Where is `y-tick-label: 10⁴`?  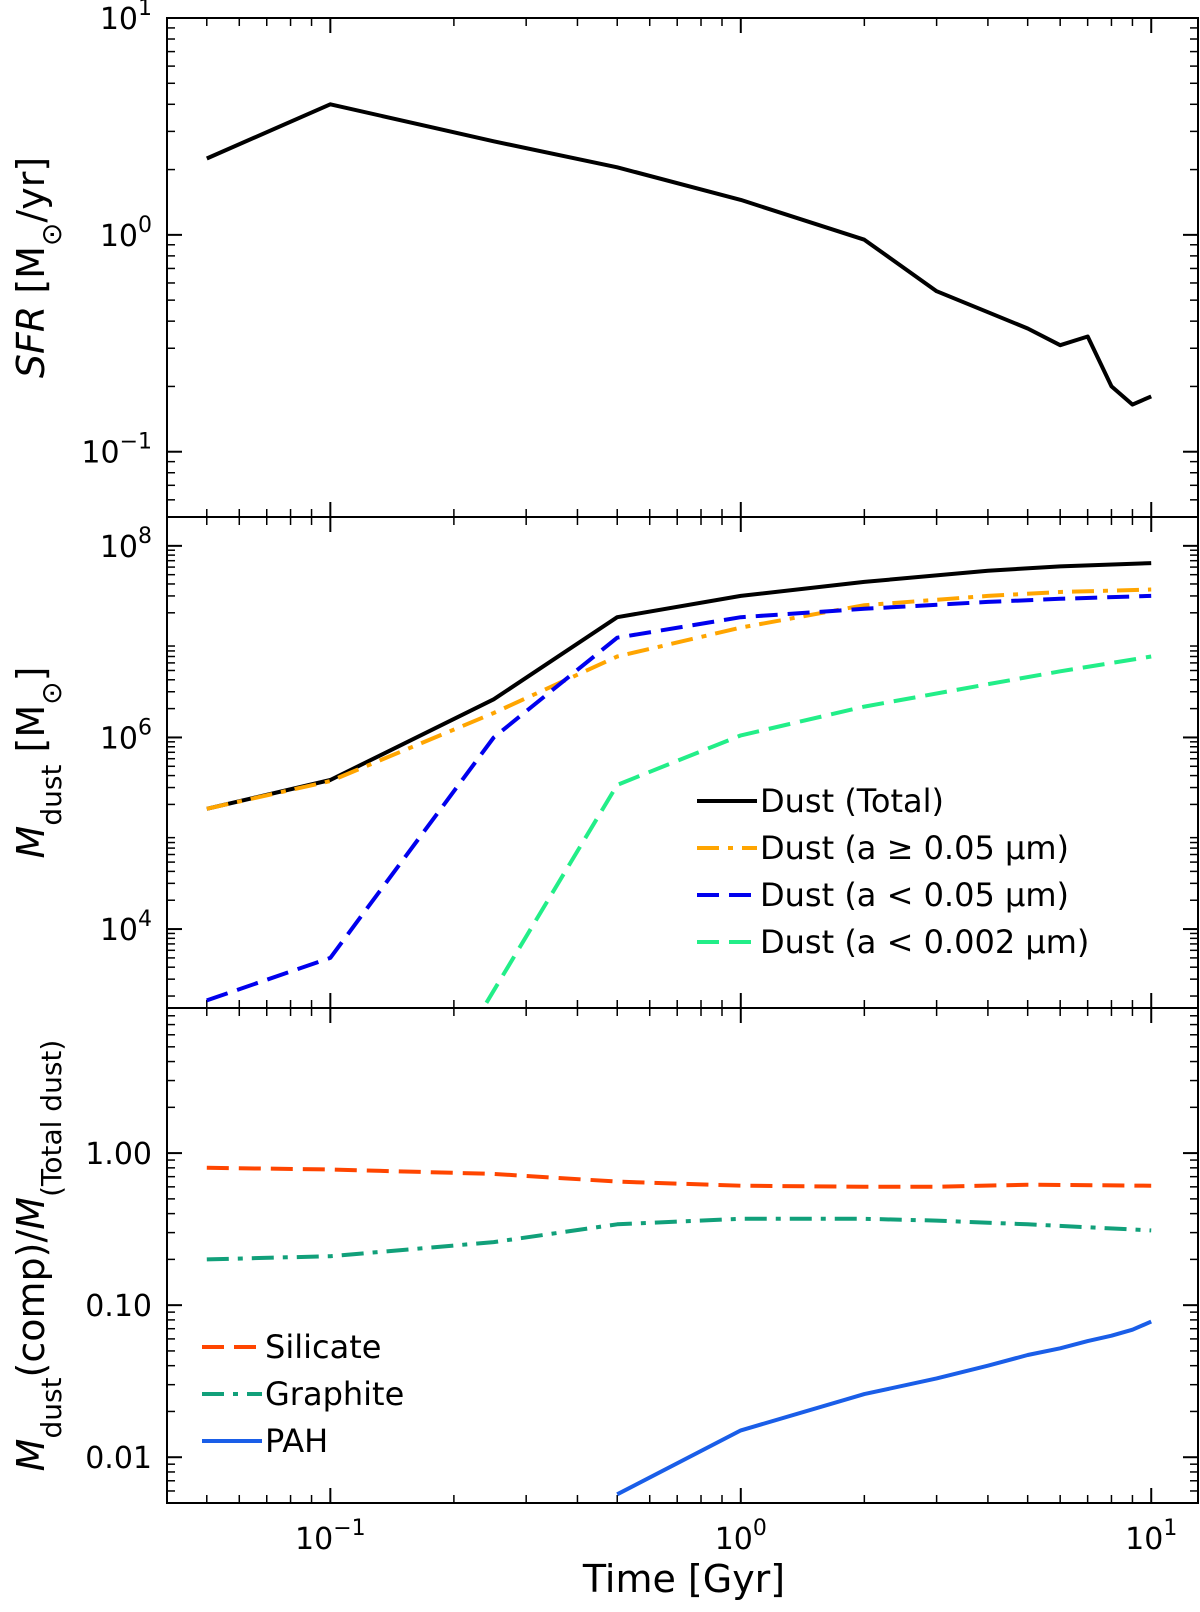
y-tick-label: 10⁴ is located at coordinates (126, 927).